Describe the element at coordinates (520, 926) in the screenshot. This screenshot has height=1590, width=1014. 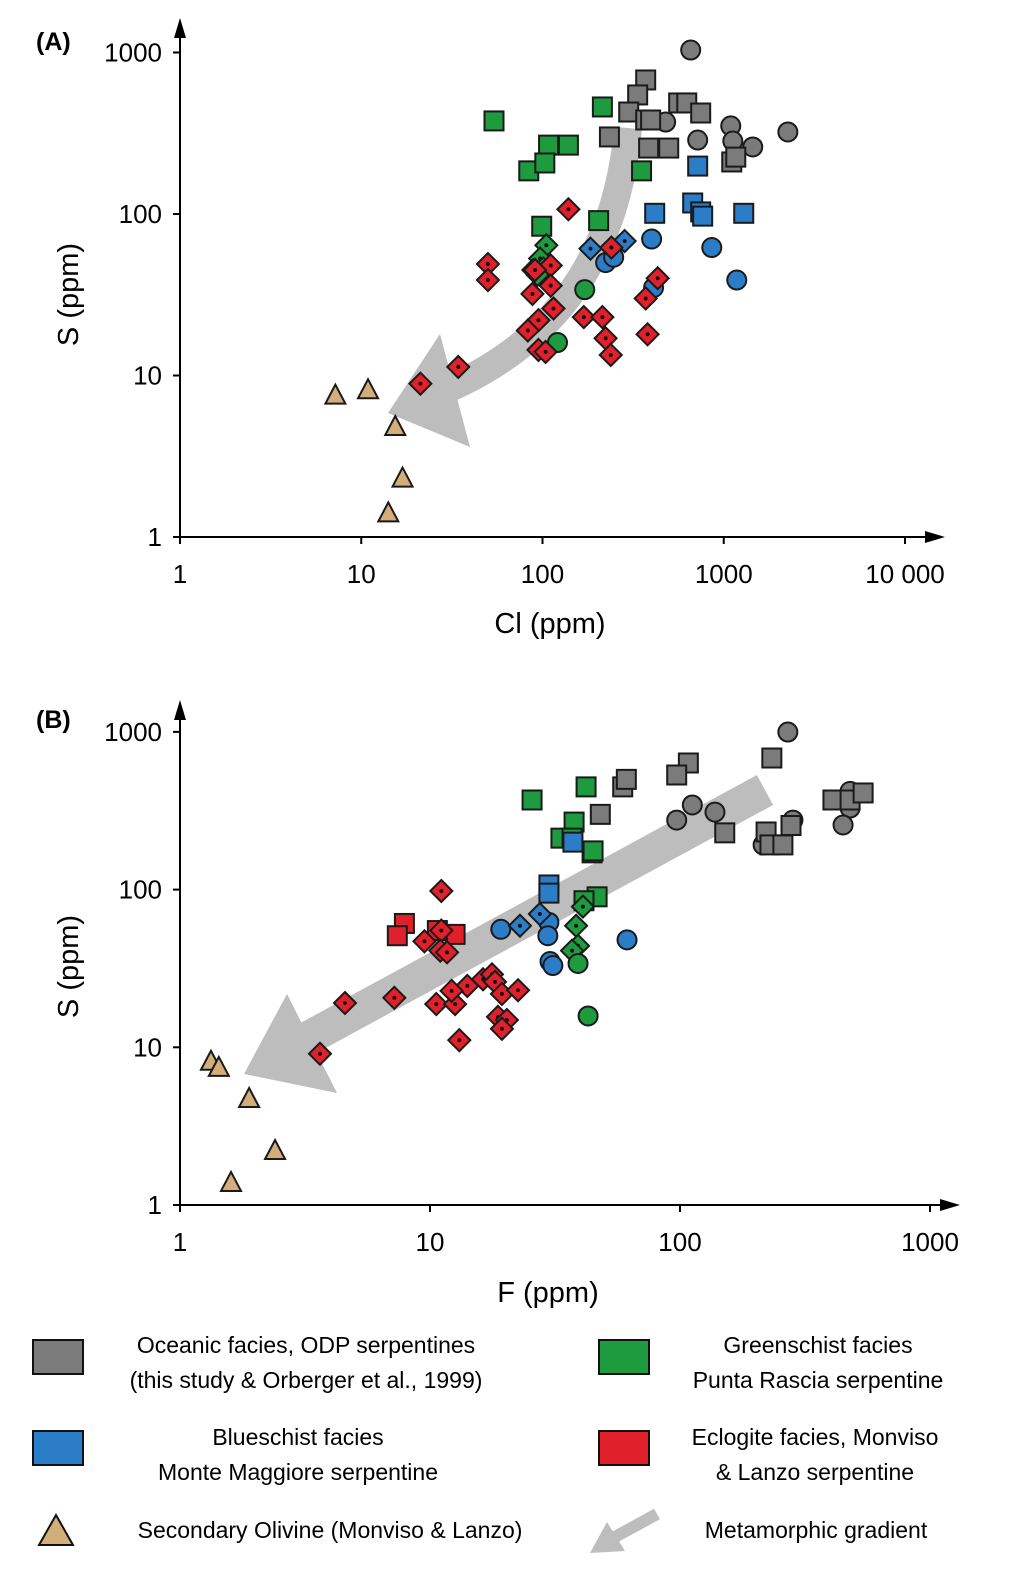
I see `panel-b-blueschist-diamond-point` at that location.